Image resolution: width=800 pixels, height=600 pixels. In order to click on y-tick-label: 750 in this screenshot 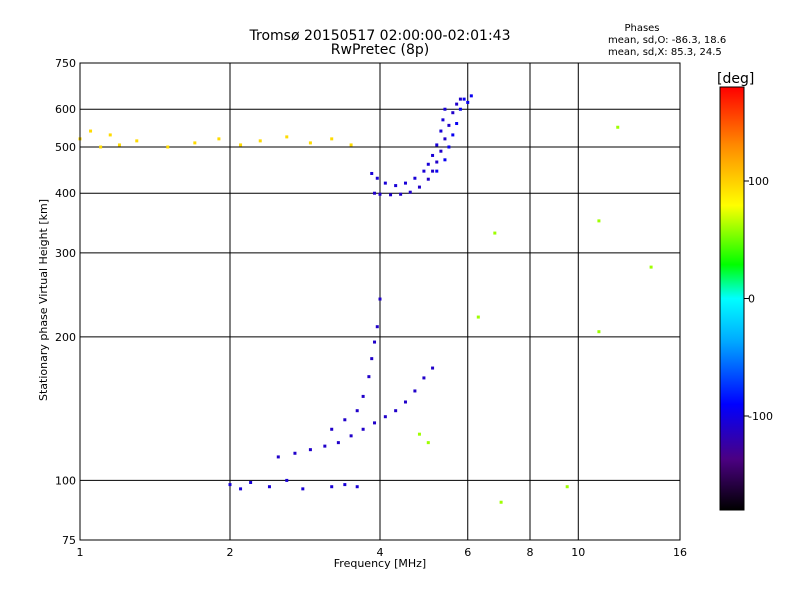, I will do `click(65, 63)`.